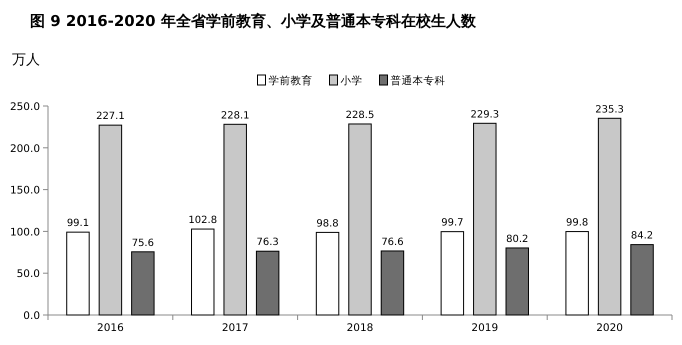 The image size is (682, 345). What do you see at coordinates (25, 148) in the screenshot?
I see `y-tick-label: 200.0` at bounding box center [25, 148].